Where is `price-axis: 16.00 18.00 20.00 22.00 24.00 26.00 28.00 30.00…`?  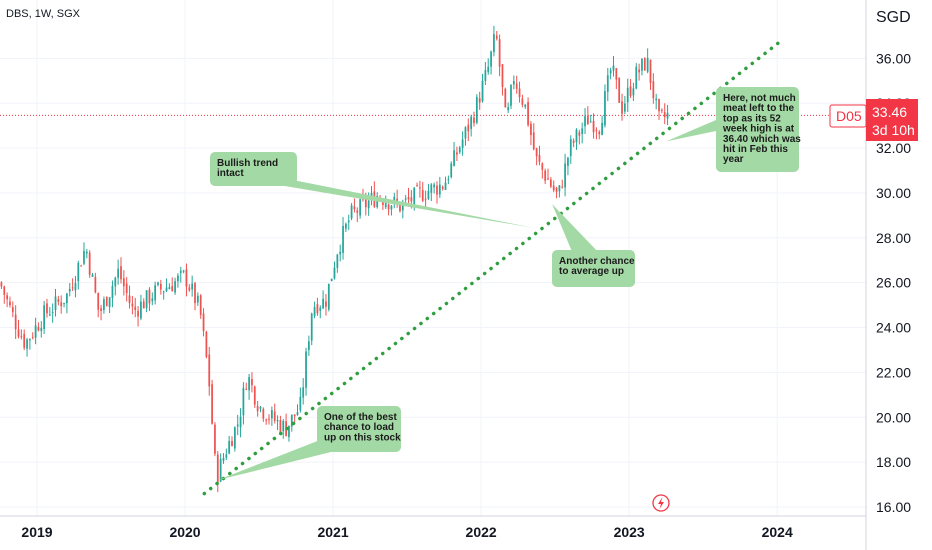
price-axis: 16.00 18.00 20.00 22.00 24.00 26.00 28.00 30.00… is located at coordinates (893, 282).